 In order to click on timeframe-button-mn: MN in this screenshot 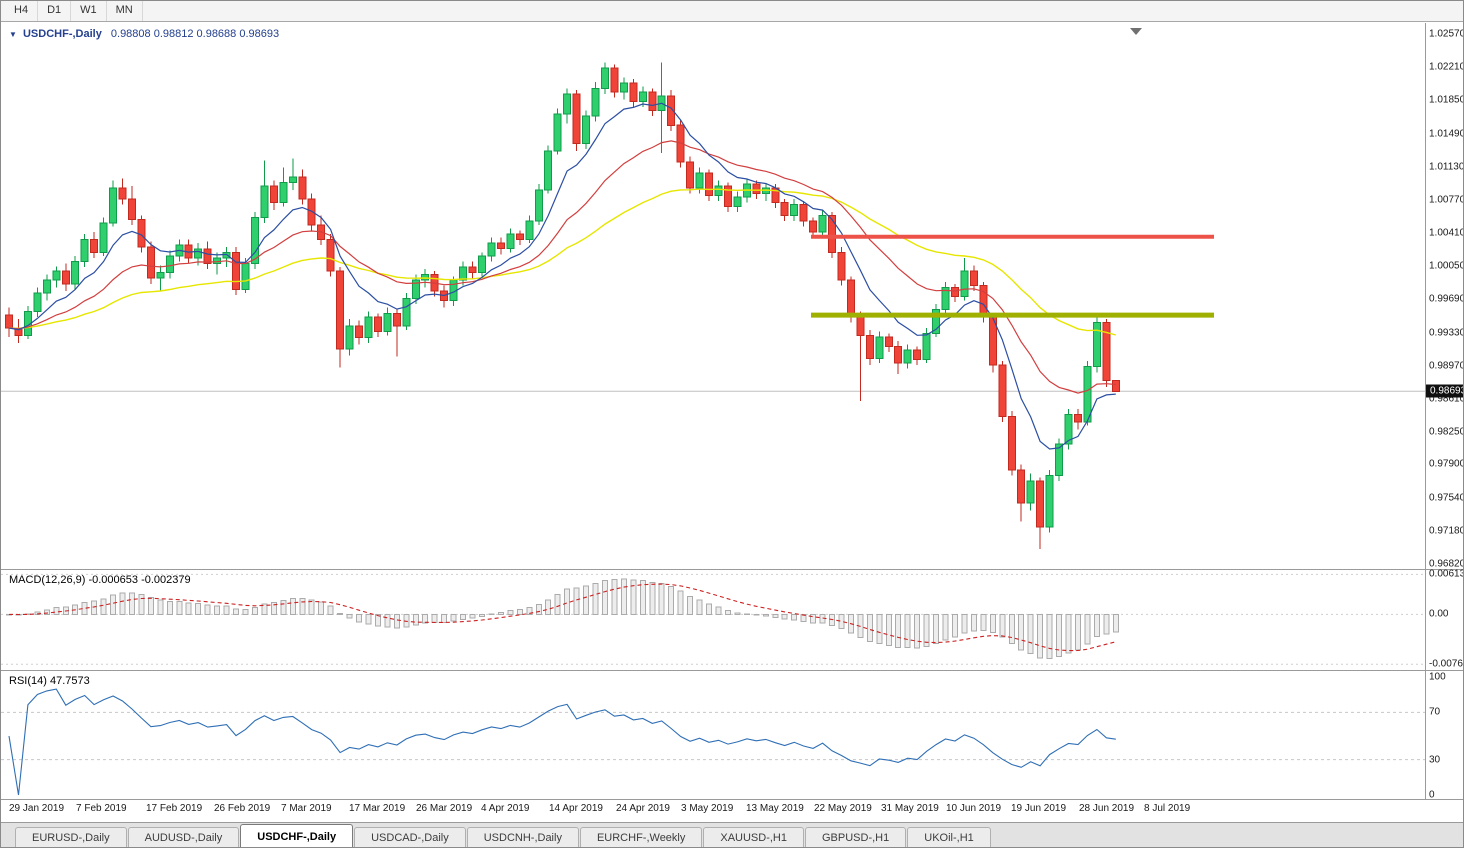, I will do `click(125, 11)`.